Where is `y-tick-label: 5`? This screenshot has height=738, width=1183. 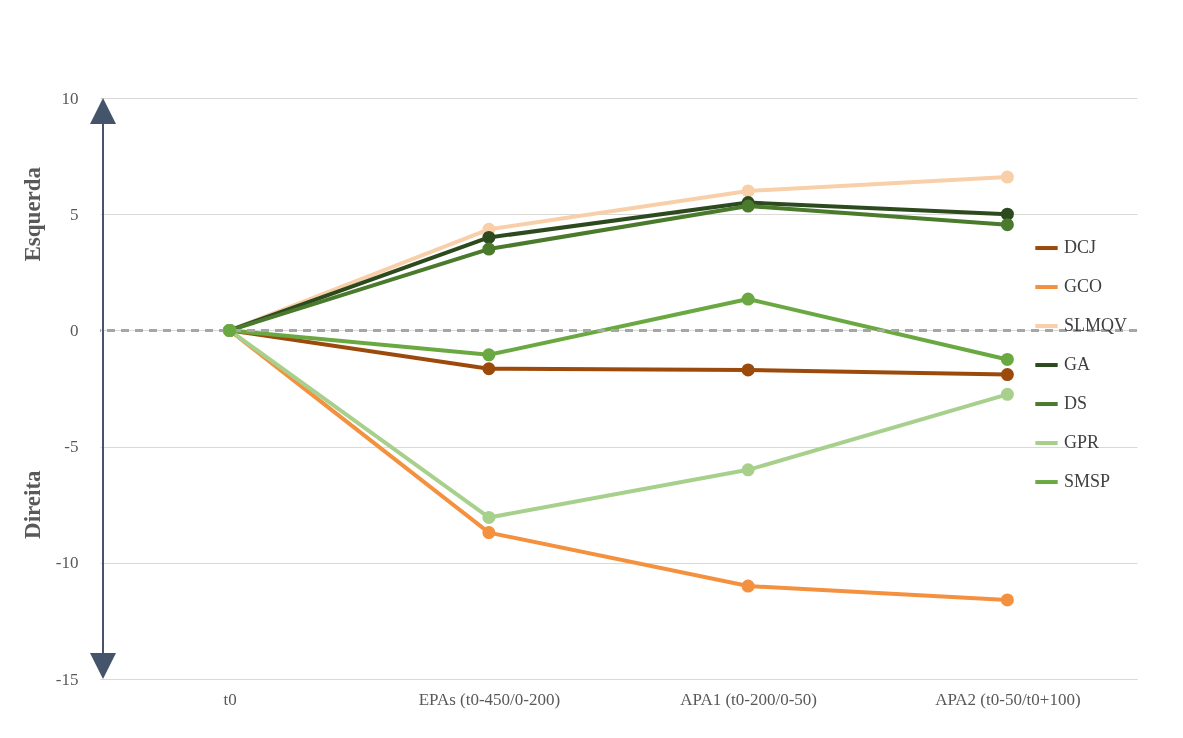 y-tick-label: 5 is located at coordinates (74, 214).